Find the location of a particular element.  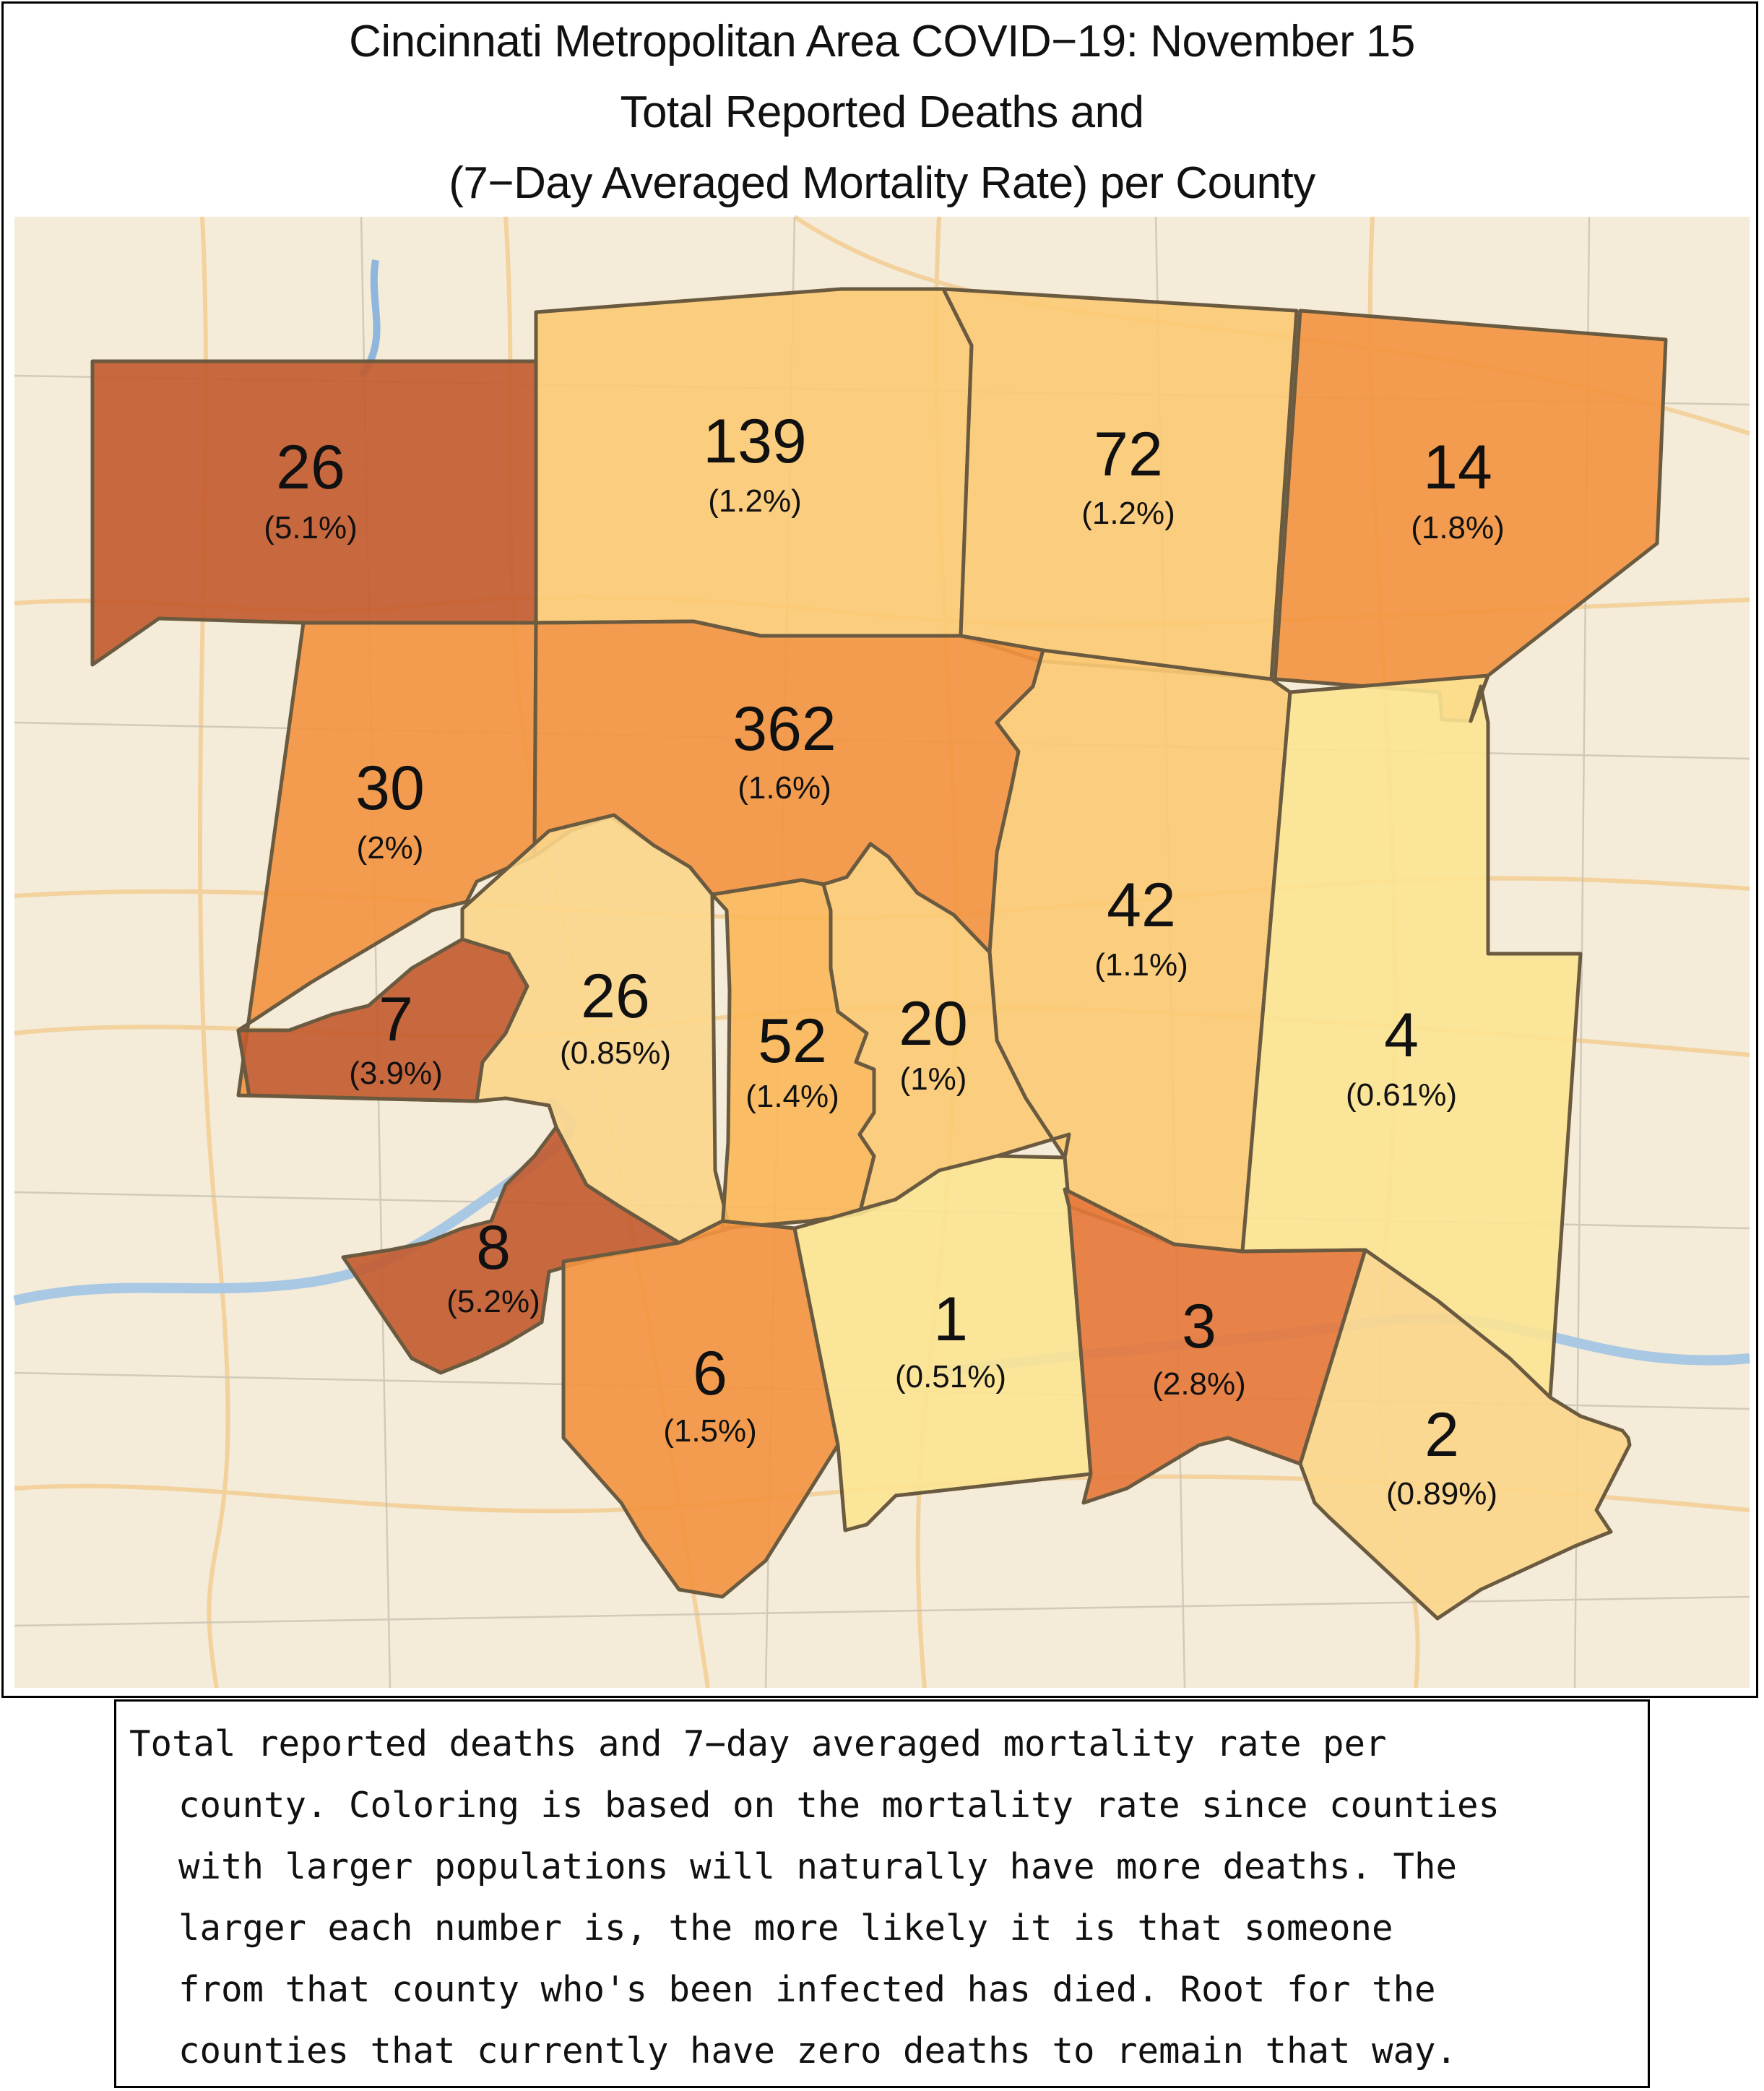

county-rate-label: (0.61%) is located at coordinates (1401, 1095).